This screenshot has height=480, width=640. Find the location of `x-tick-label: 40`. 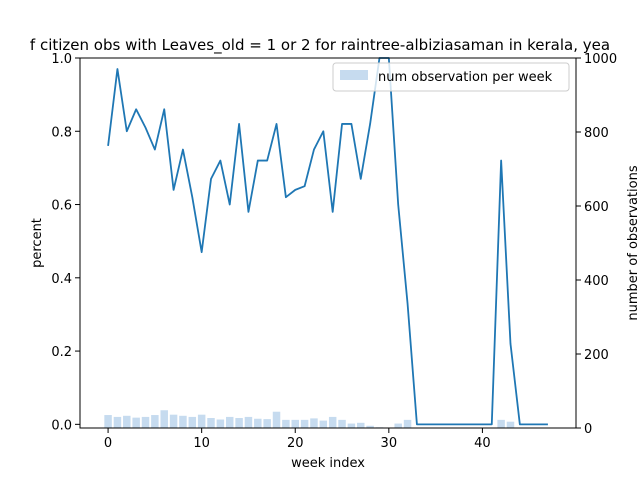

x-tick-label: 40 is located at coordinates (482, 443).